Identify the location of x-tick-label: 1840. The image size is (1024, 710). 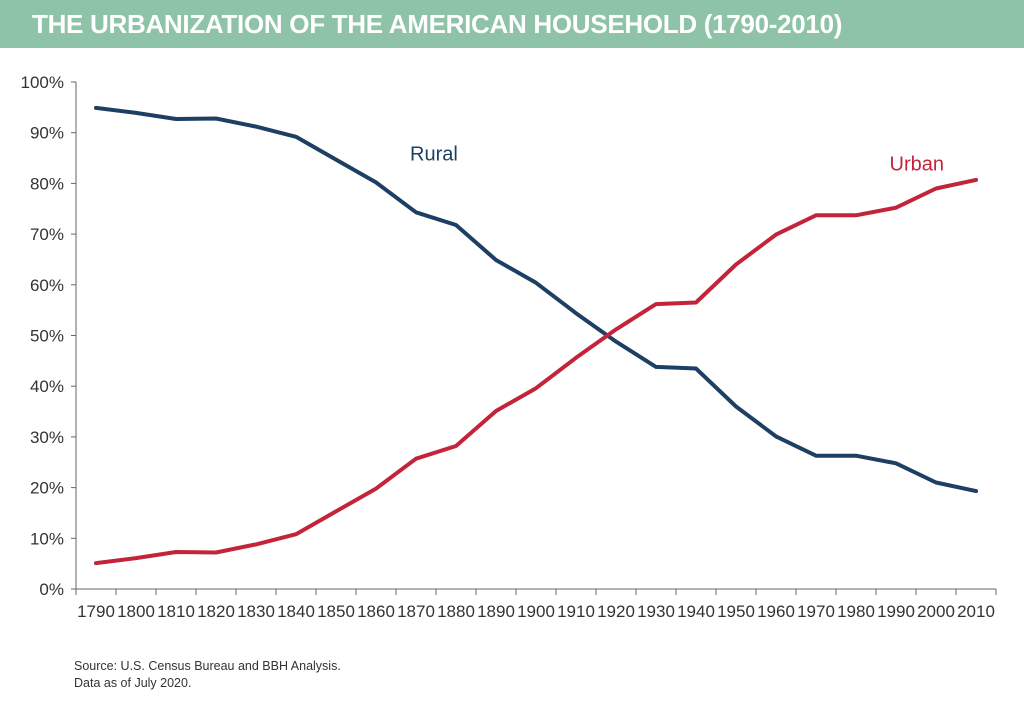
(296, 611).